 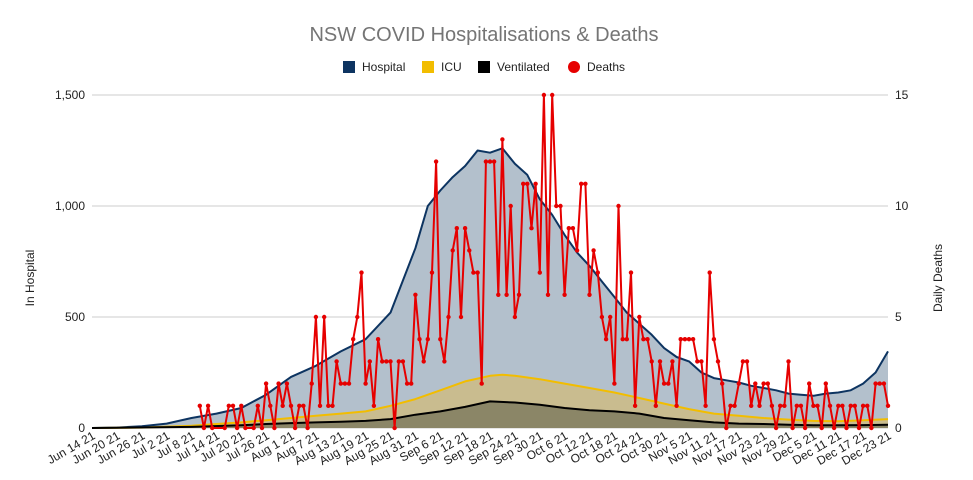 I want to click on legend-label-ventilated: Ventilated, so click(x=523, y=67).